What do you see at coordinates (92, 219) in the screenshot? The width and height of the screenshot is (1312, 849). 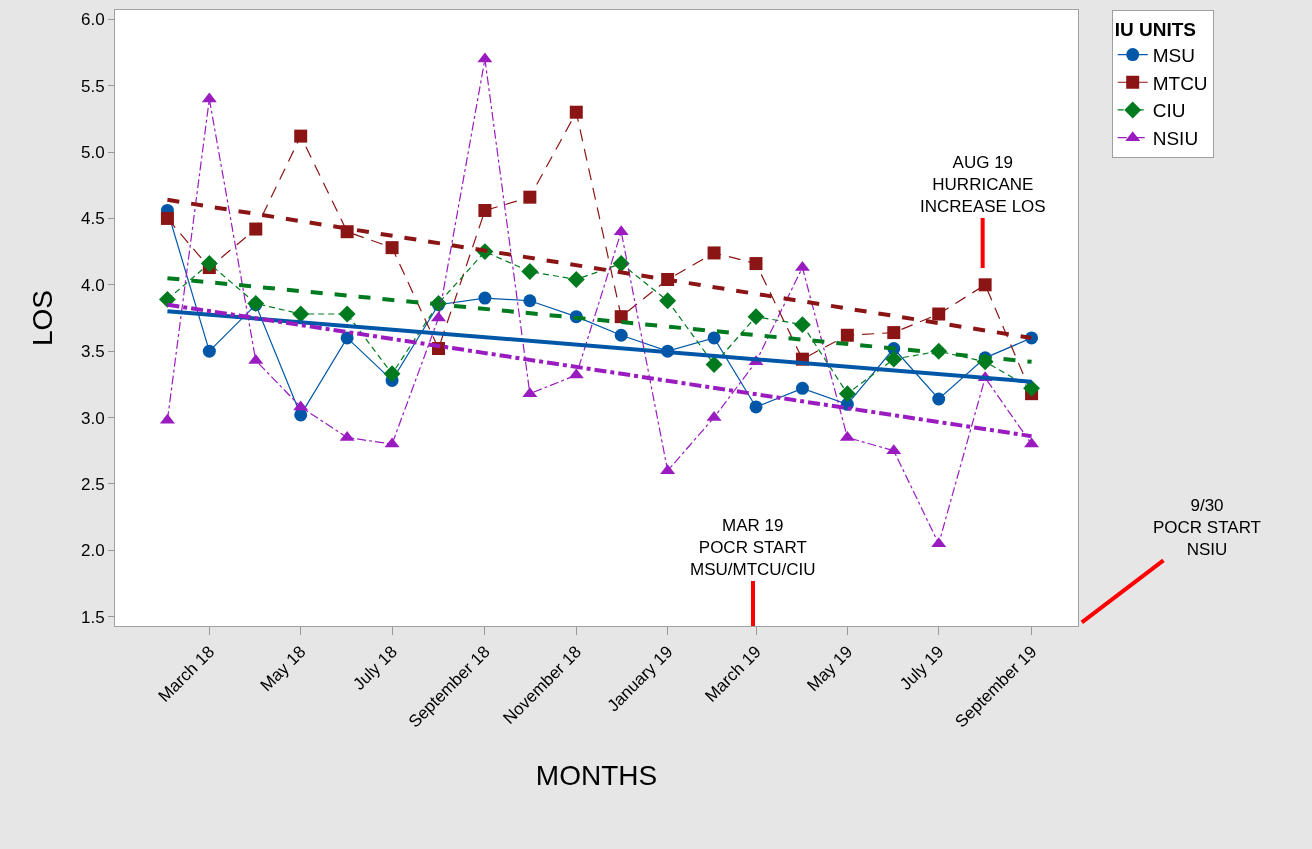 I see `y-tick-label: 4.5` at bounding box center [92, 219].